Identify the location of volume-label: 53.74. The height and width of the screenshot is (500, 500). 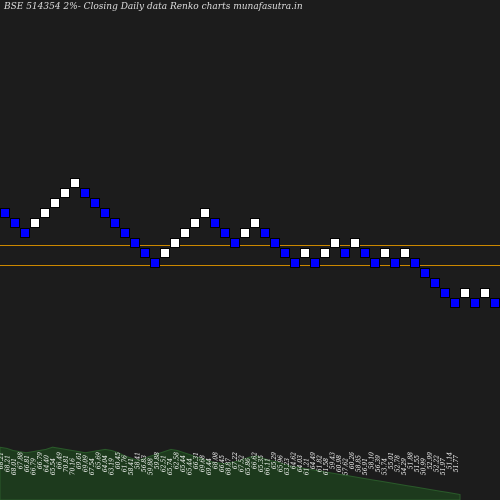
(385, 466).